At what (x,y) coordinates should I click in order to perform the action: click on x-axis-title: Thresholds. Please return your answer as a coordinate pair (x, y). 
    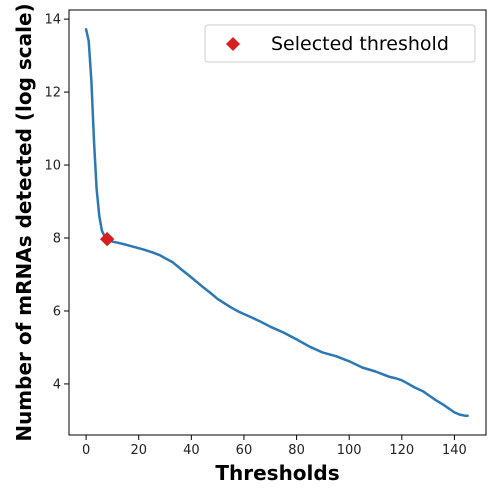
    Looking at the image, I should click on (277, 473).